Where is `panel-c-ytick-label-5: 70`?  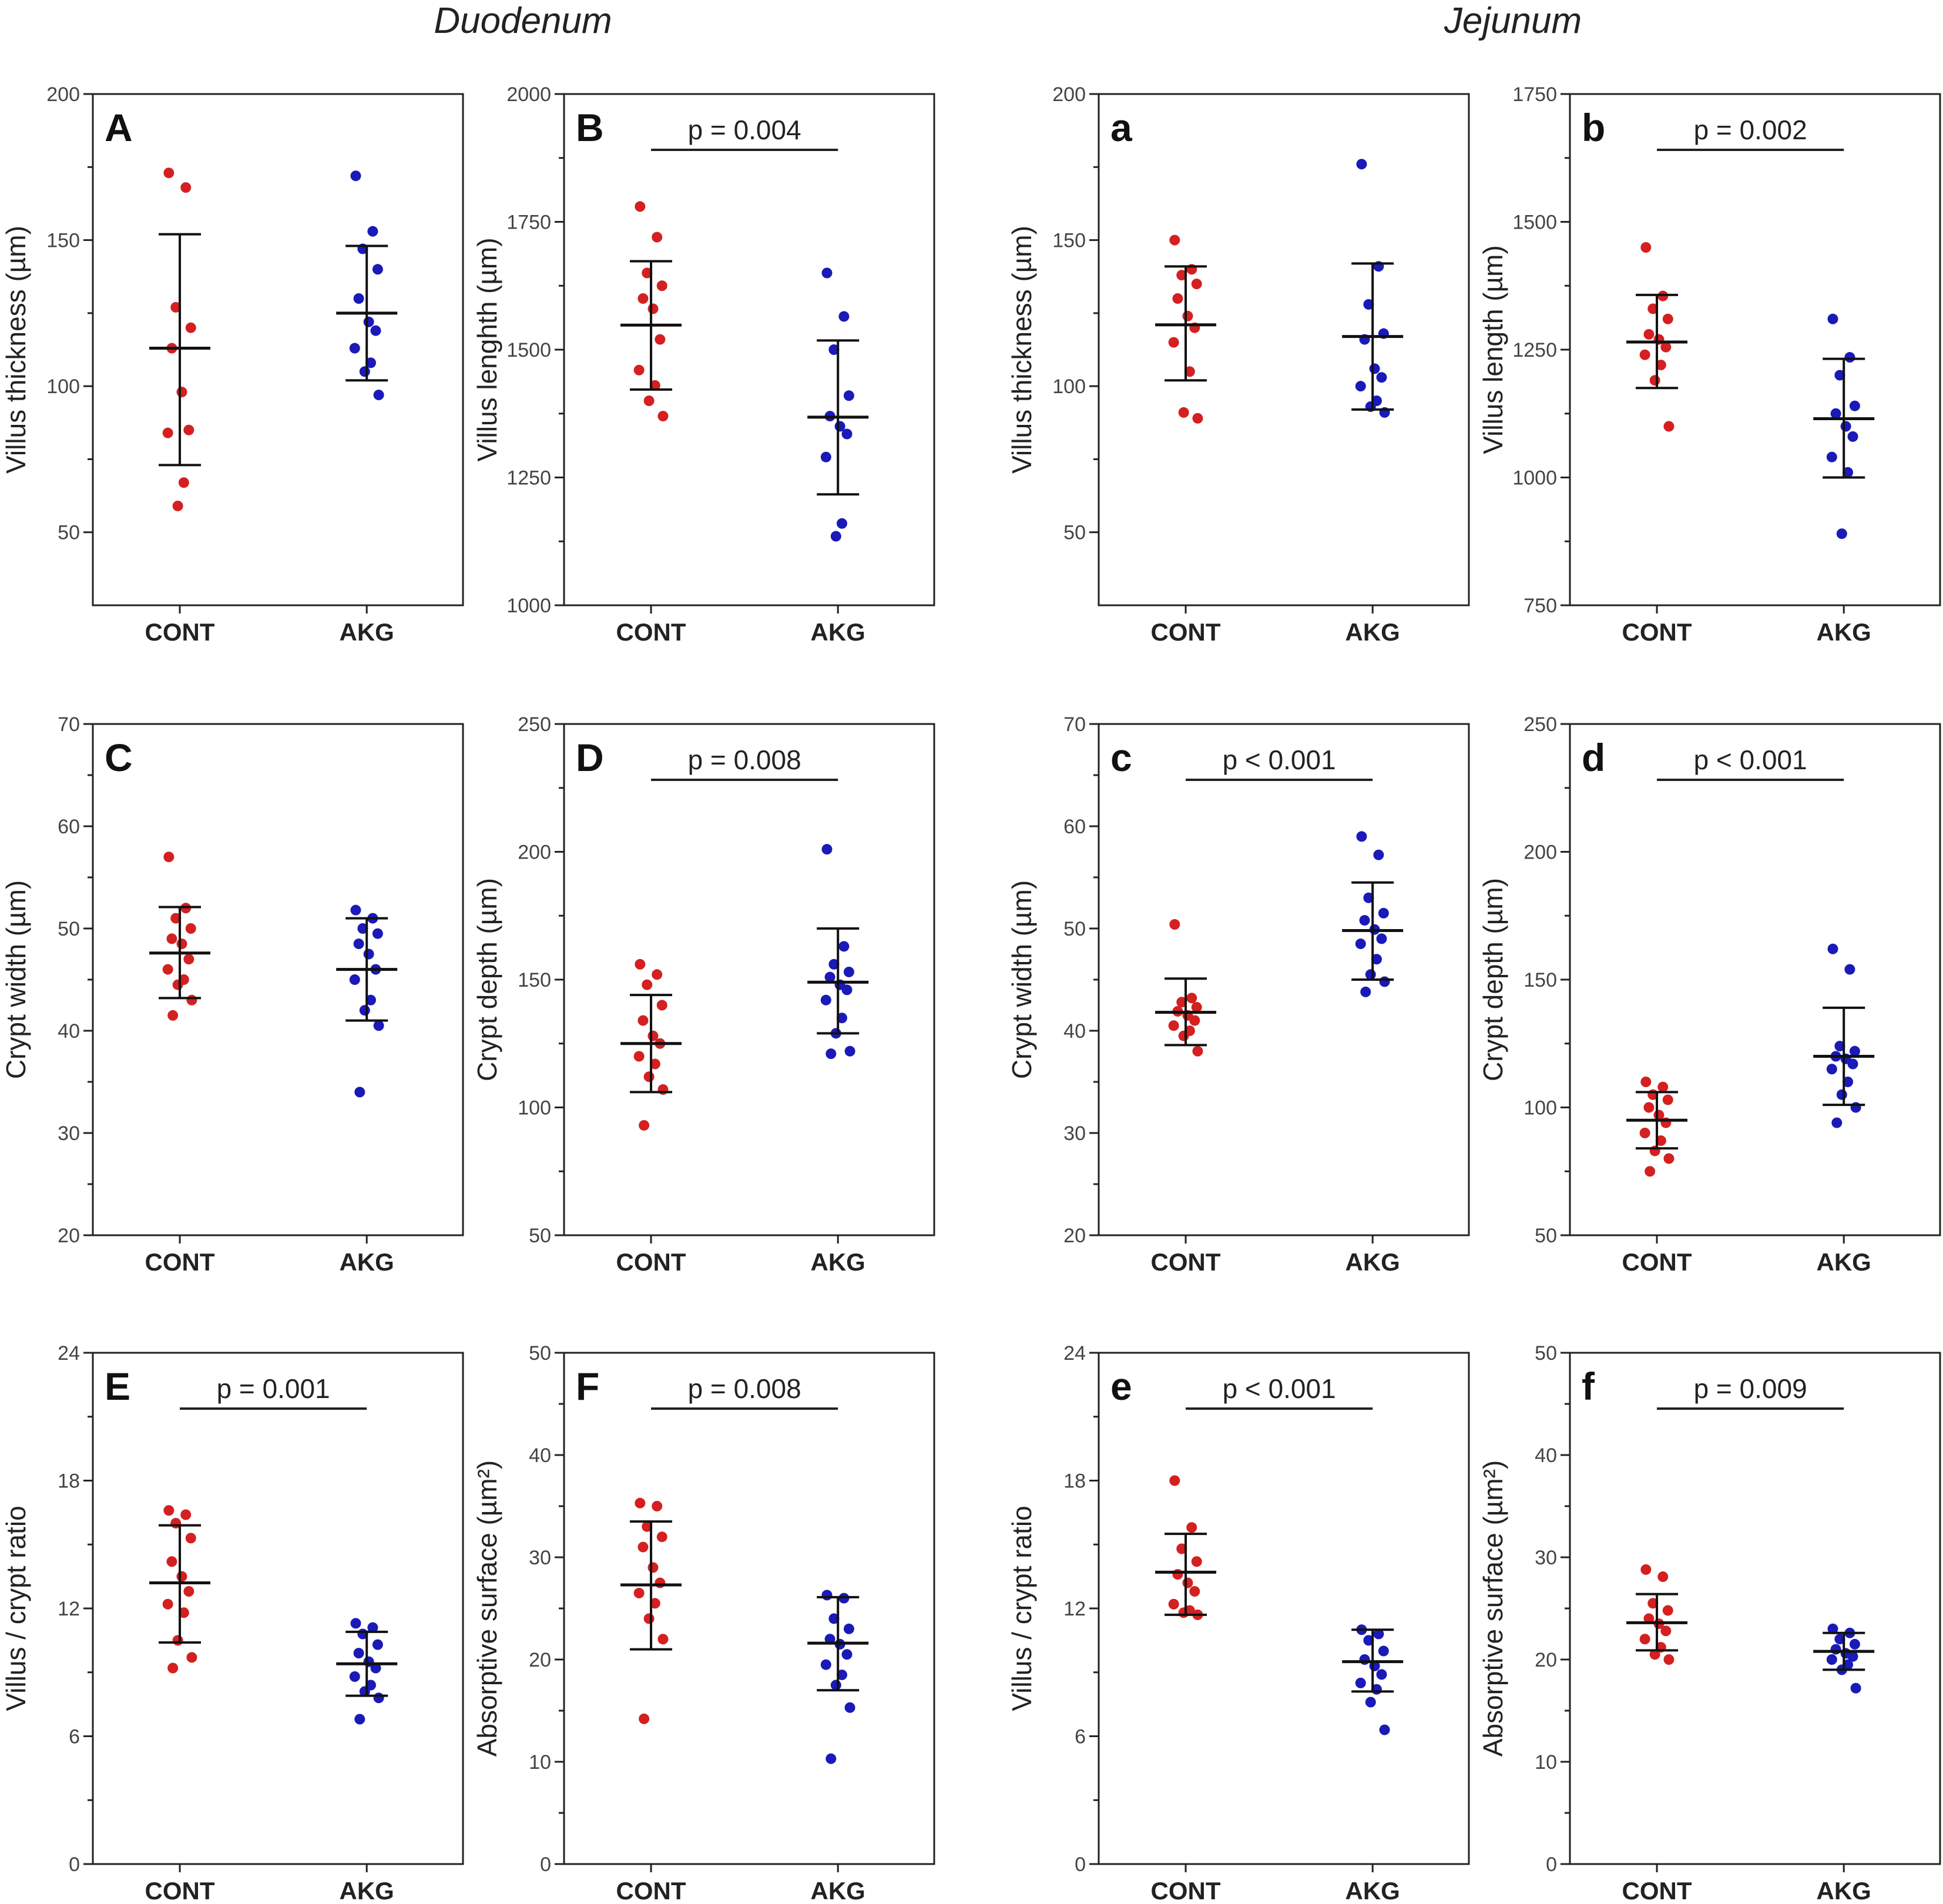 panel-c-ytick-label-5: 70 is located at coordinates (1074, 724).